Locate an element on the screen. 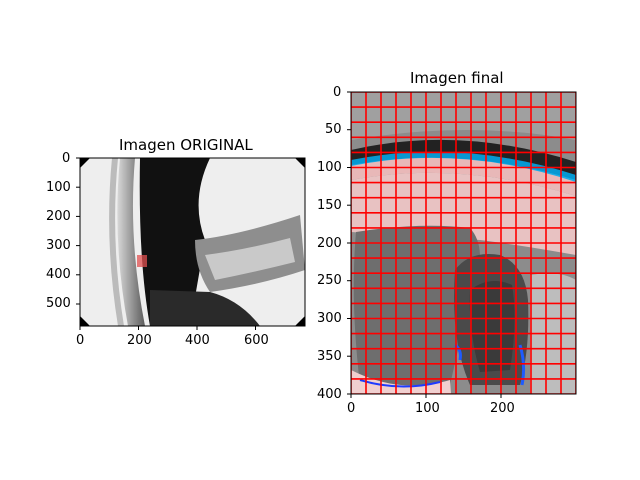  original-image is located at coordinates (192, 242).